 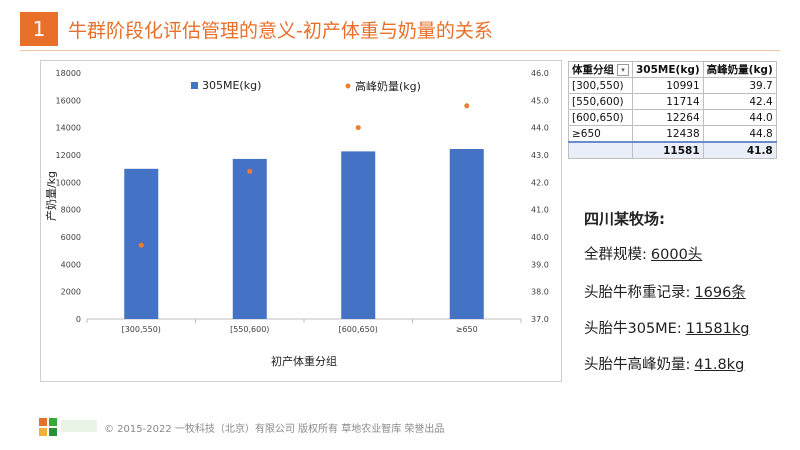 What do you see at coordinates (540, 264) in the screenshot?
I see `y2-tick-label: 39.0` at bounding box center [540, 264].